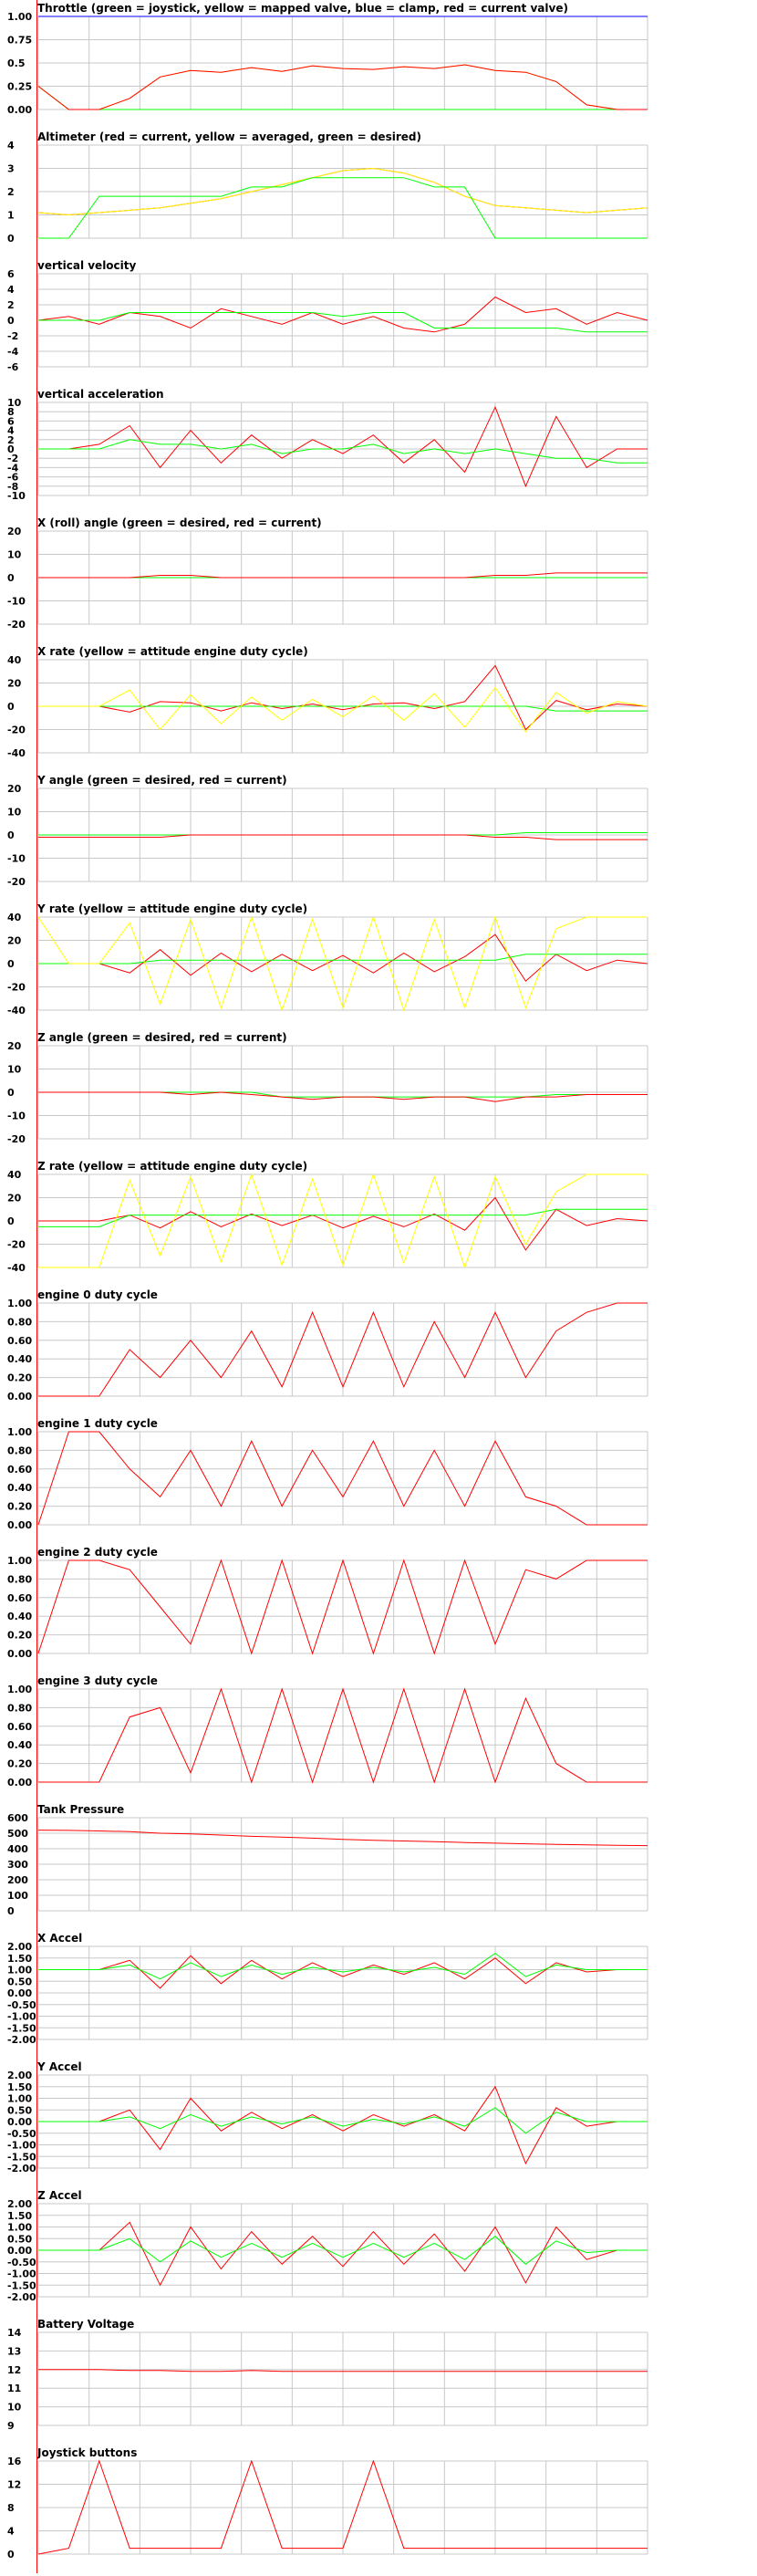 This screenshot has height=2576, width=757. What do you see at coordinates (17, 1865) in the screenshot?
I see `y-tick-label: 300` at bounding box center [17, 1865].